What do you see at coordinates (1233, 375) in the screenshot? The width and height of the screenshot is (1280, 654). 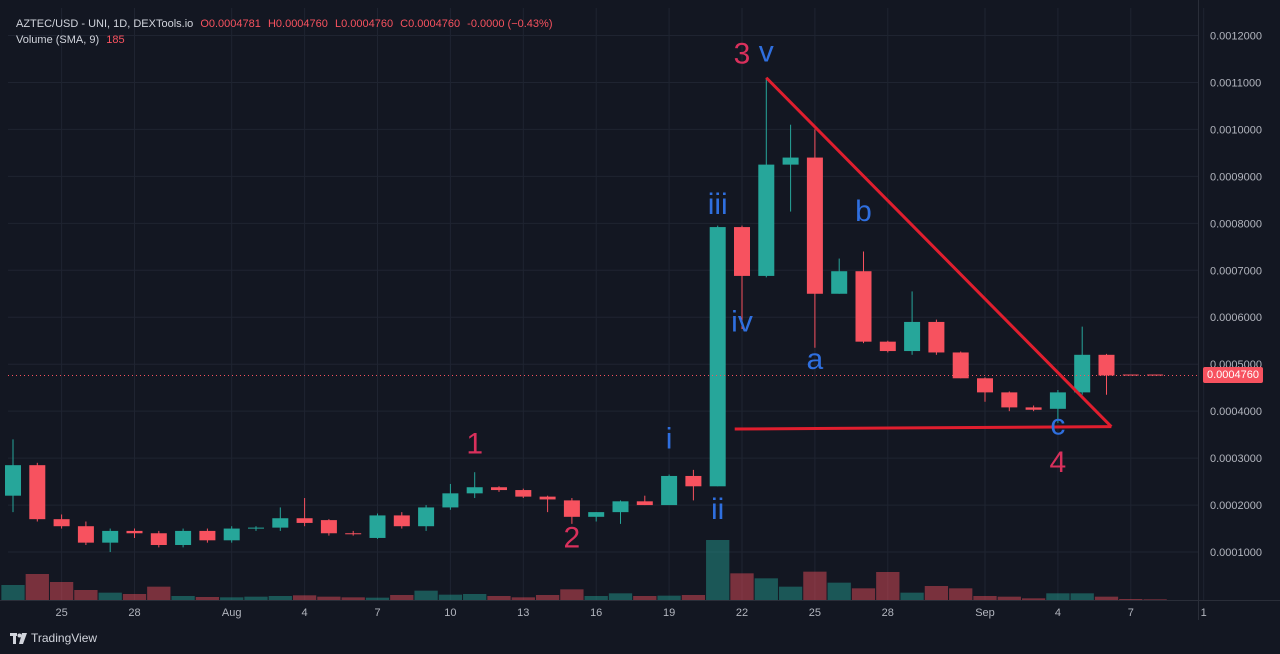 I see `last-price-tag: 0.0004760` at bounding box center [1233, 375].